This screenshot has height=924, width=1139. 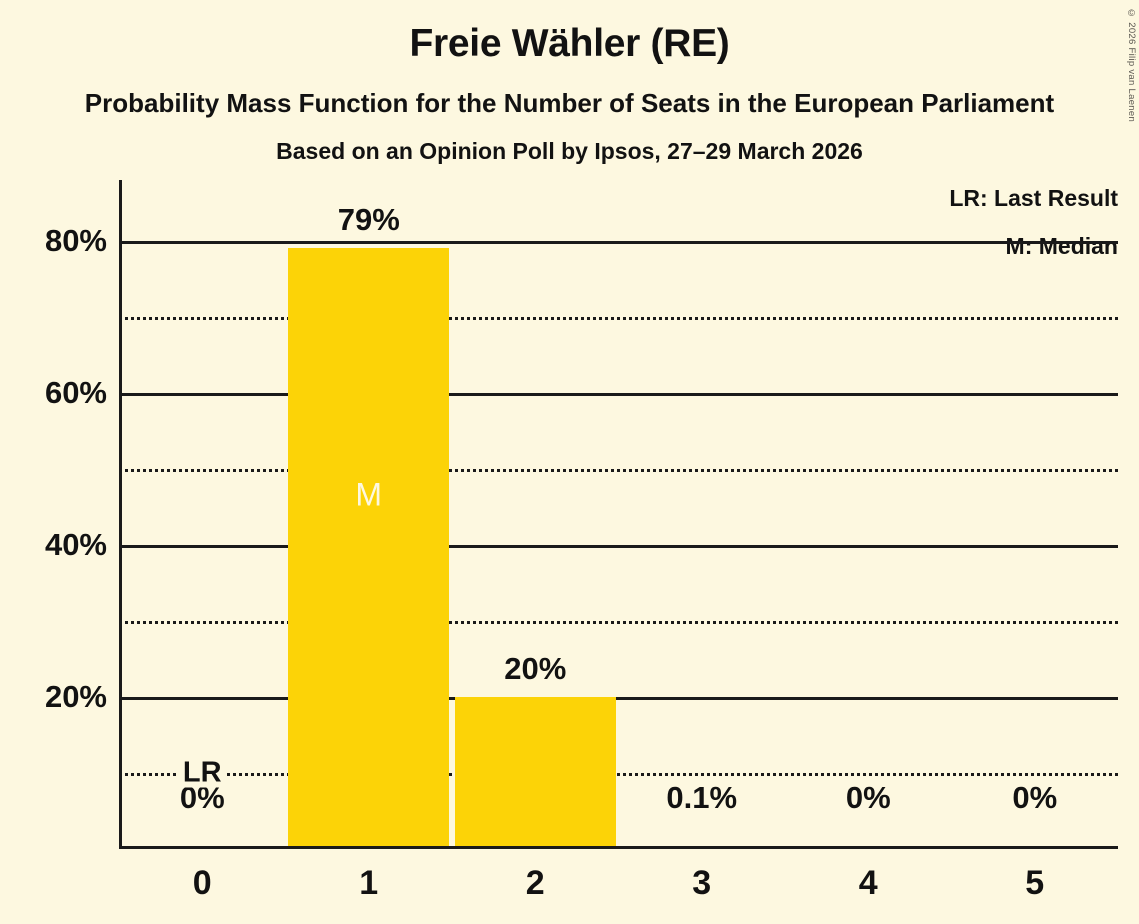 I want to click on last-result-marker: LR, so click(x=202, y=773).